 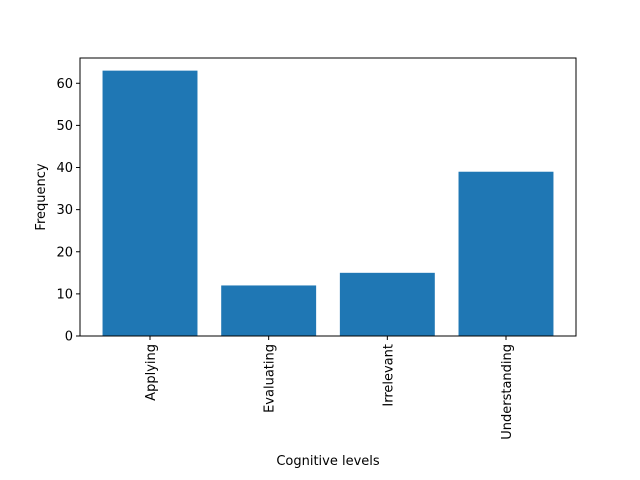 What do you see at coordinates (41, 196) in the screenshot?
I see `y-axis-label: Frequency` at bounding box center [41, 196].